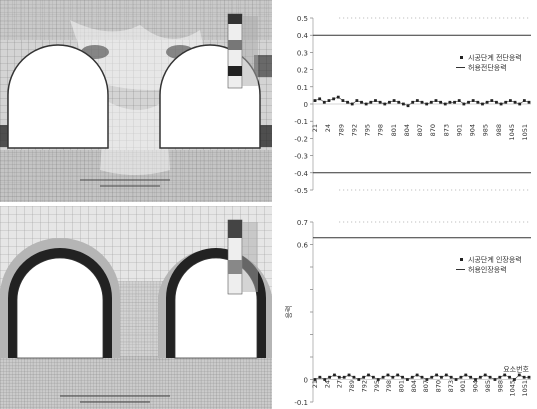 This screenshot has height=409, width=537. Describe the element at coordinates (513, 388) in the screenshot. I see `x-tick-label: 1045` at that location.